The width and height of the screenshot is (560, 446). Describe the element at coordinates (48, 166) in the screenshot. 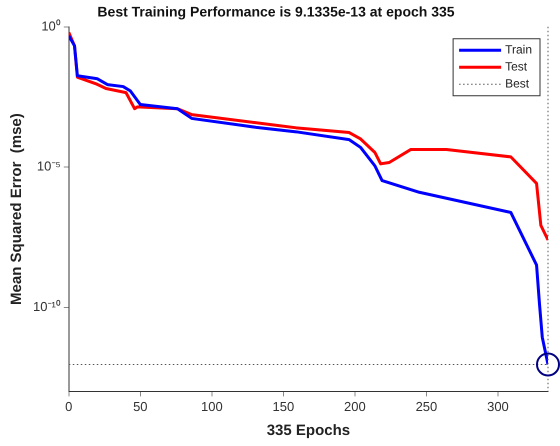

I see `y-tick-label: 10⁻⁵` at that location.